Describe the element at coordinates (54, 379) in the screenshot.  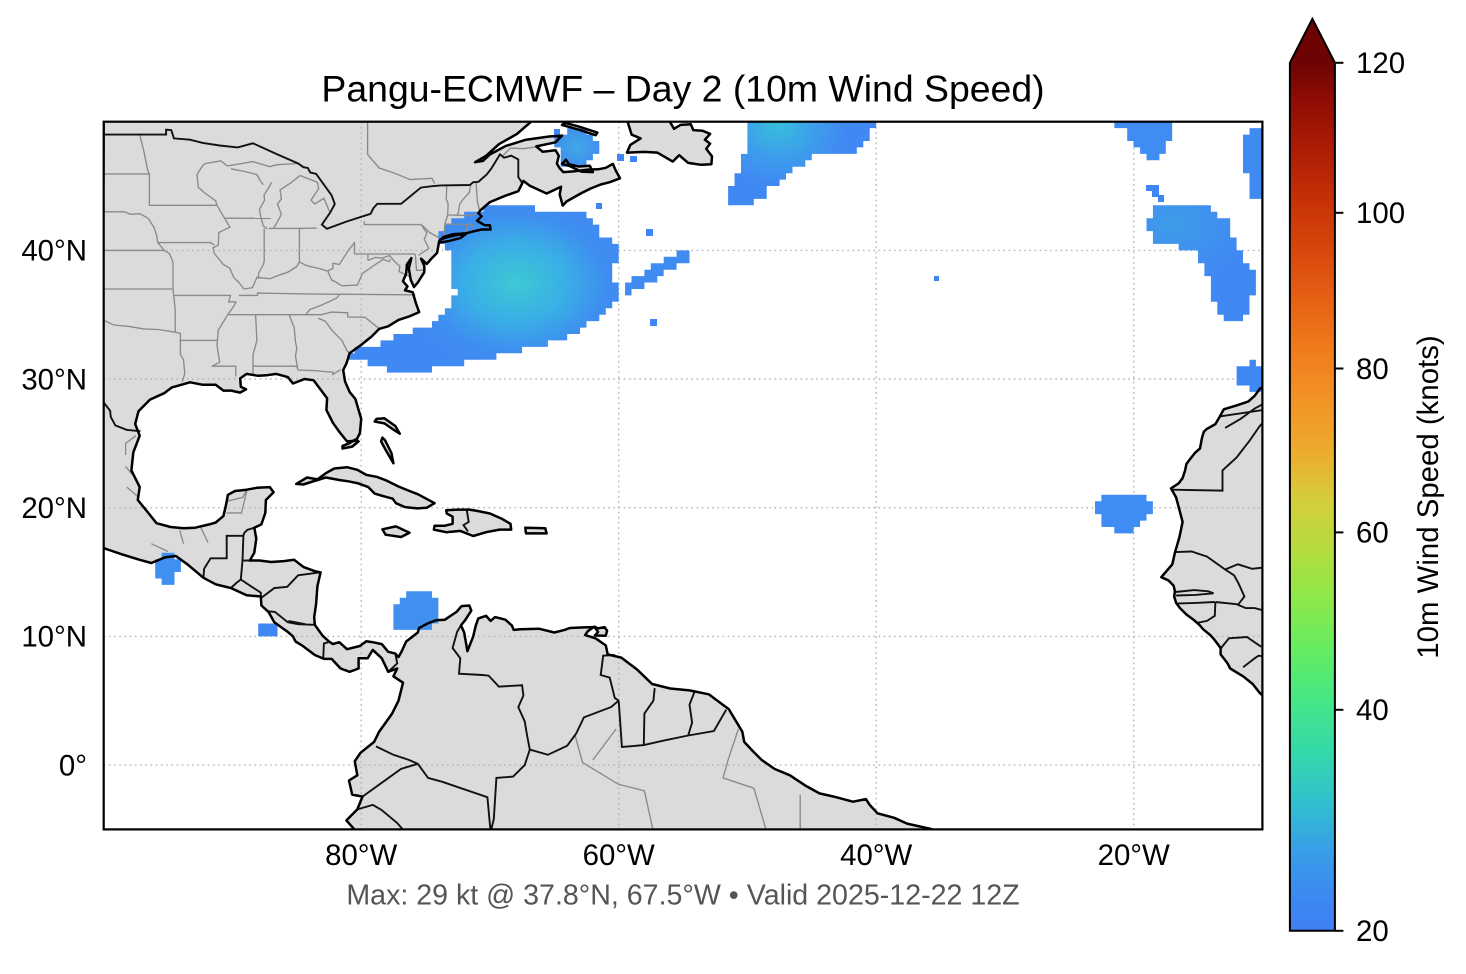
I see `svg-text: 30°N` at that location.